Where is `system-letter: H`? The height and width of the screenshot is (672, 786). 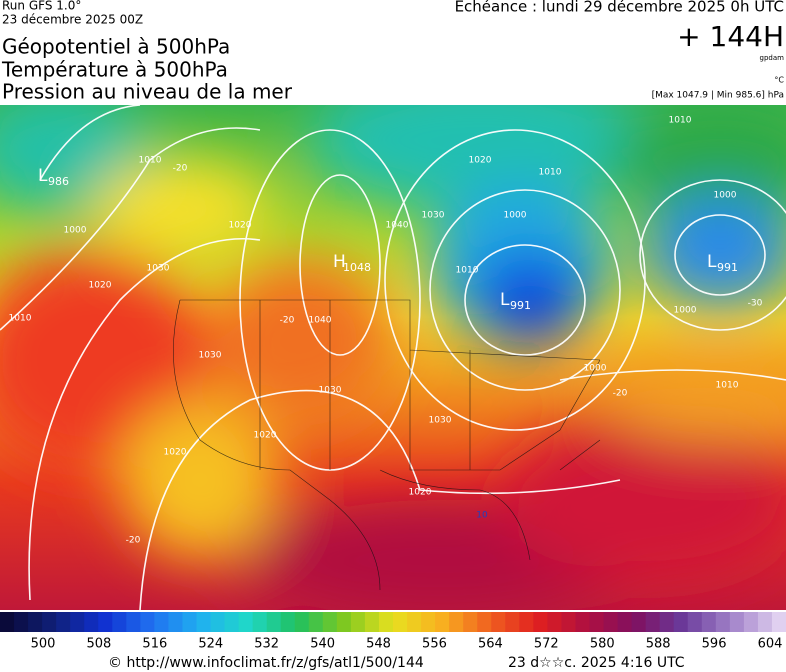
system-letter: H is located at coordinates (339, 262).